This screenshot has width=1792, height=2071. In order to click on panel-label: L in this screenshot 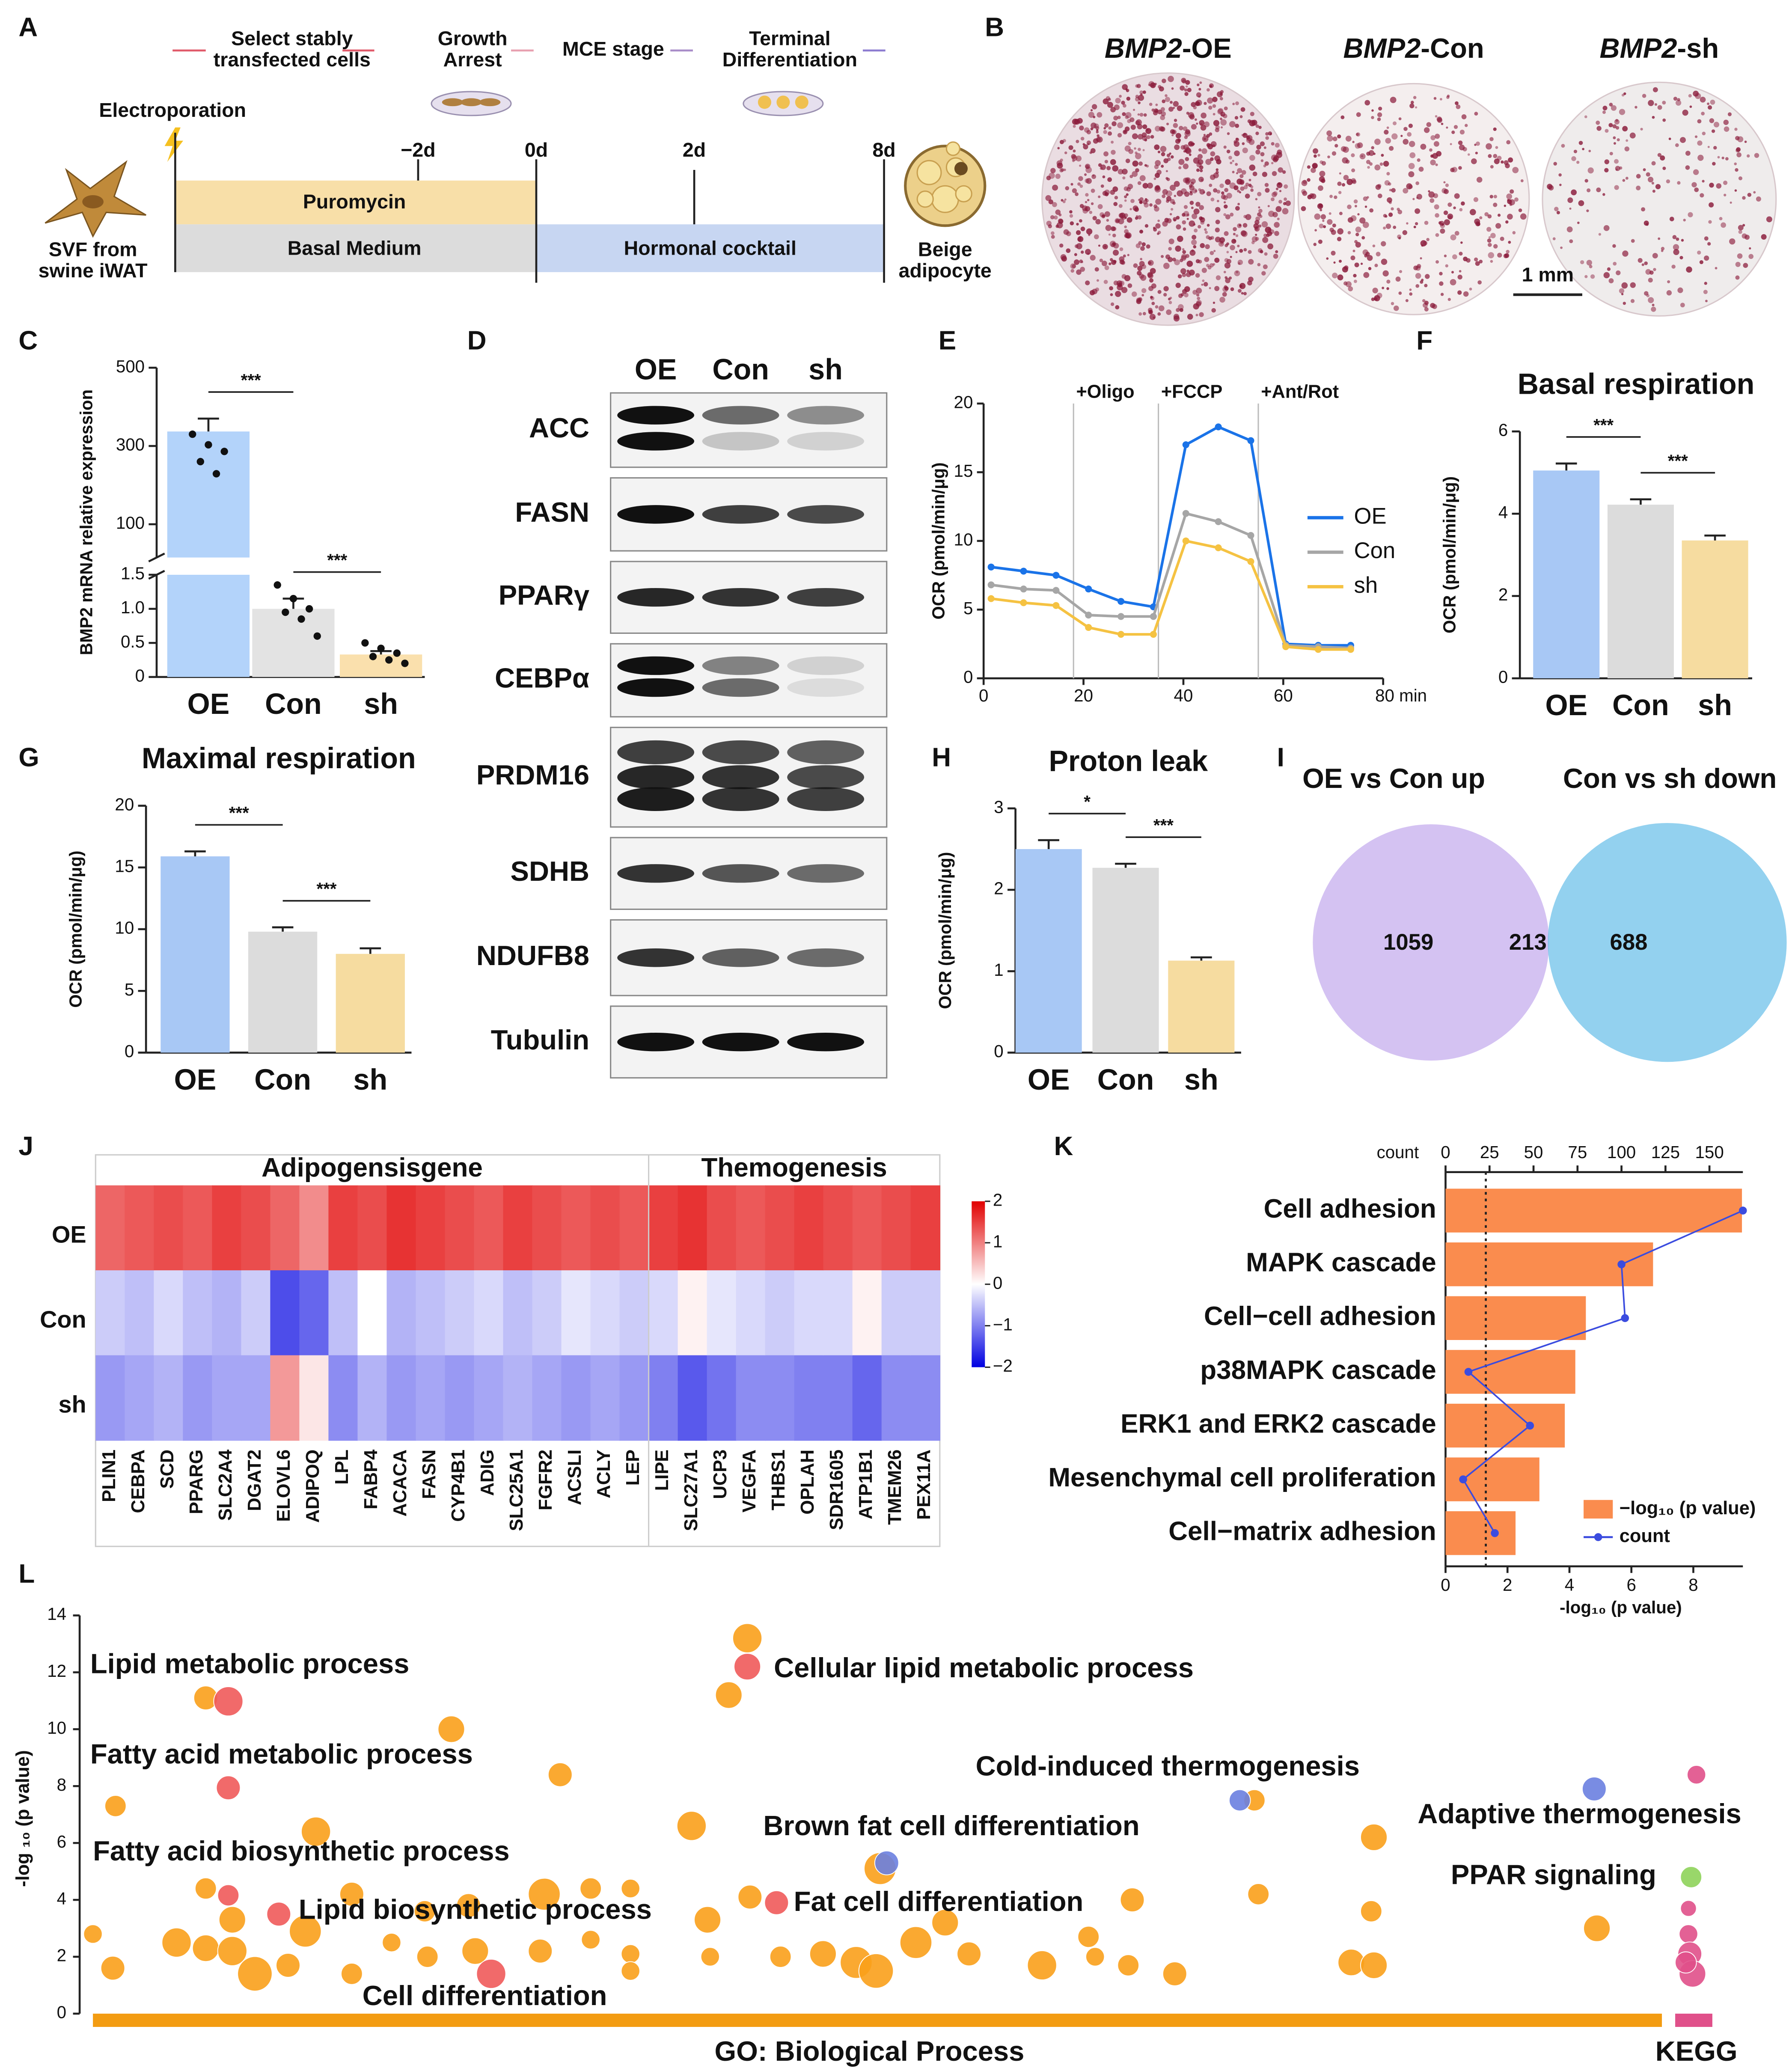, I will do `click(26, 1574)`.